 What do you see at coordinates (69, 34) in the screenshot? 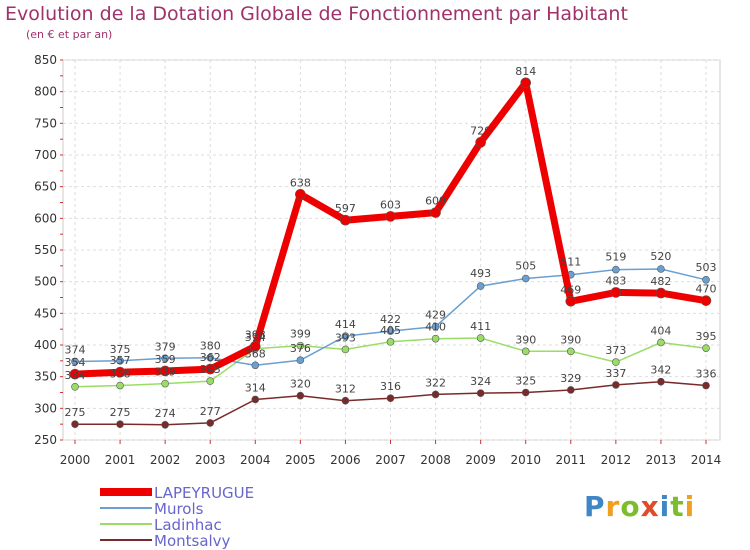
I see `chart-subtitle: (en € et par an)` at bounding box center [69, 34].